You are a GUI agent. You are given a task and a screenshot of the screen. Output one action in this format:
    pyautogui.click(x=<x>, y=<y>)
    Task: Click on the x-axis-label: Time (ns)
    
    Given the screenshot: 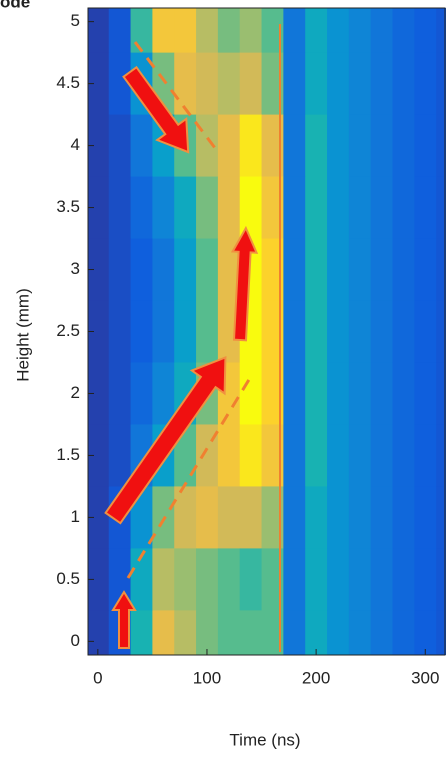 What is the action you would take?
    pyautogui.click(x=264, y=739)
    